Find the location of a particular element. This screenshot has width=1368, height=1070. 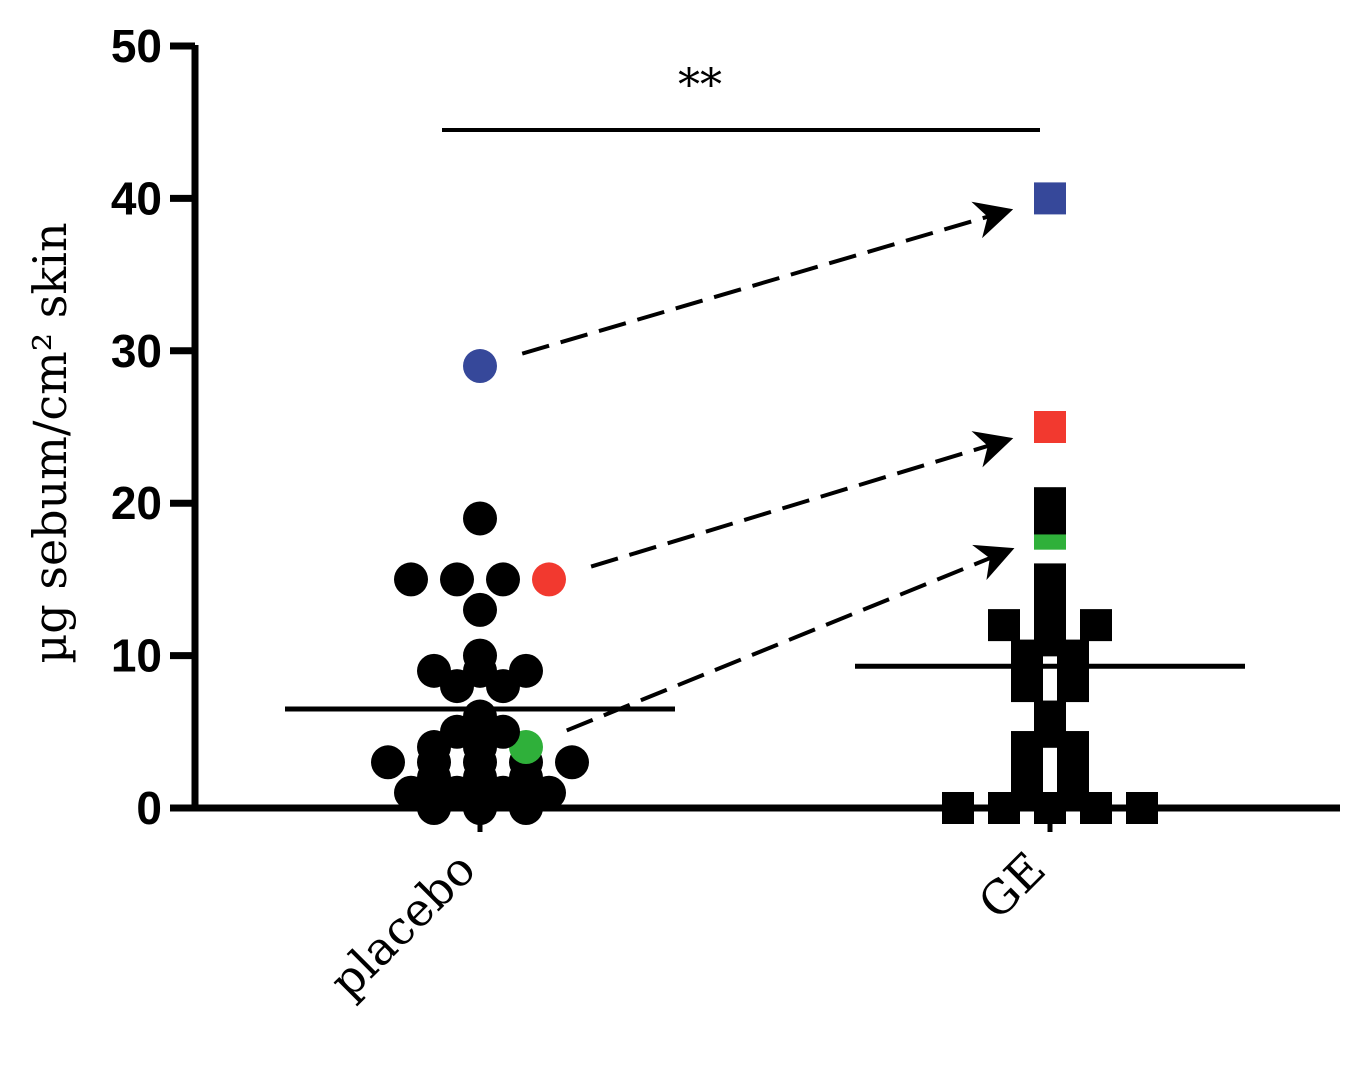

y-tick-label-20: 20 is located at coordinates (136, 503).